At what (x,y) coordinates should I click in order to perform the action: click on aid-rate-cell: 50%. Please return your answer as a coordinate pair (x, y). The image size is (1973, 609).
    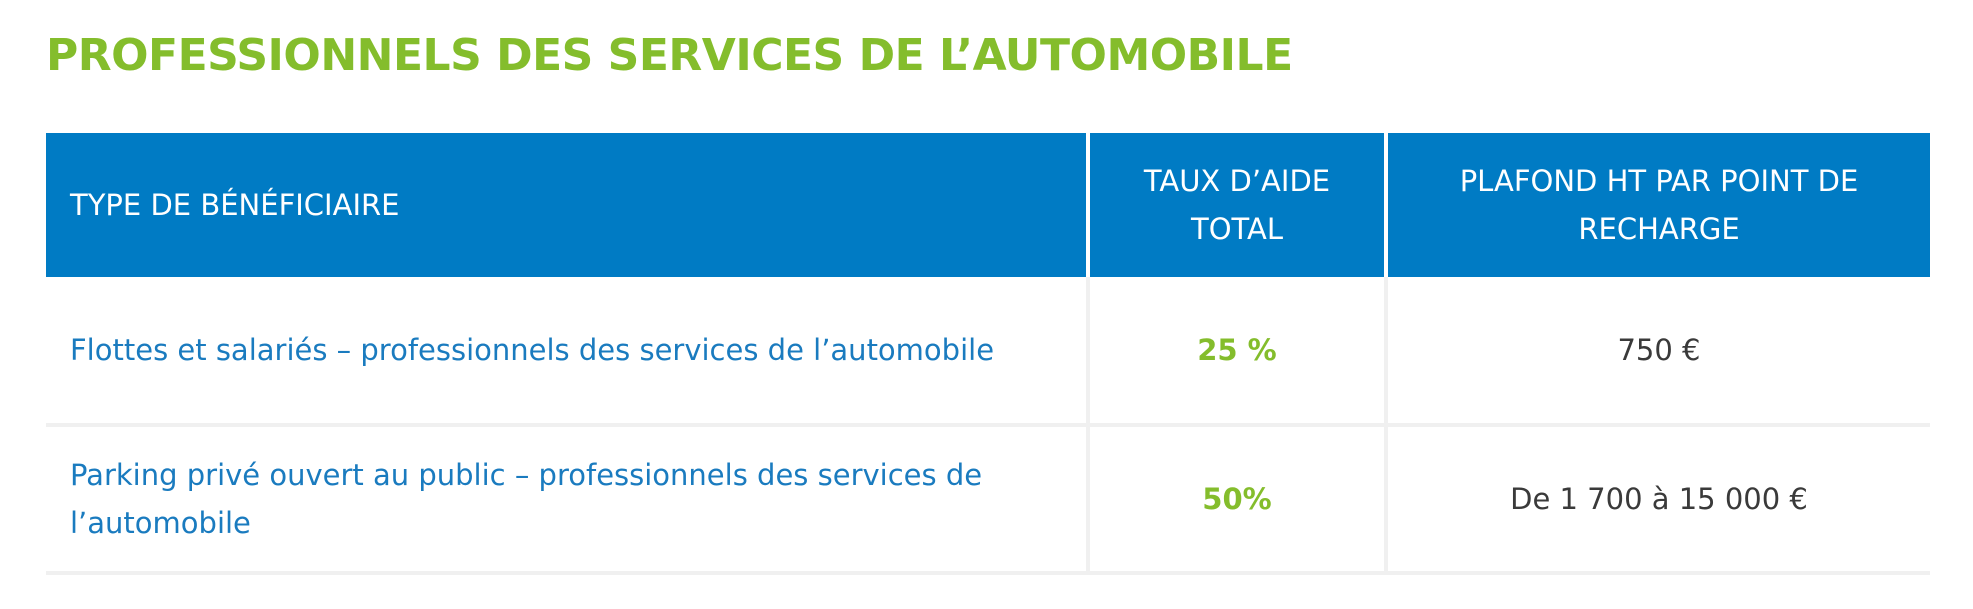
    Looking at the image, I should click on (1238, 500).